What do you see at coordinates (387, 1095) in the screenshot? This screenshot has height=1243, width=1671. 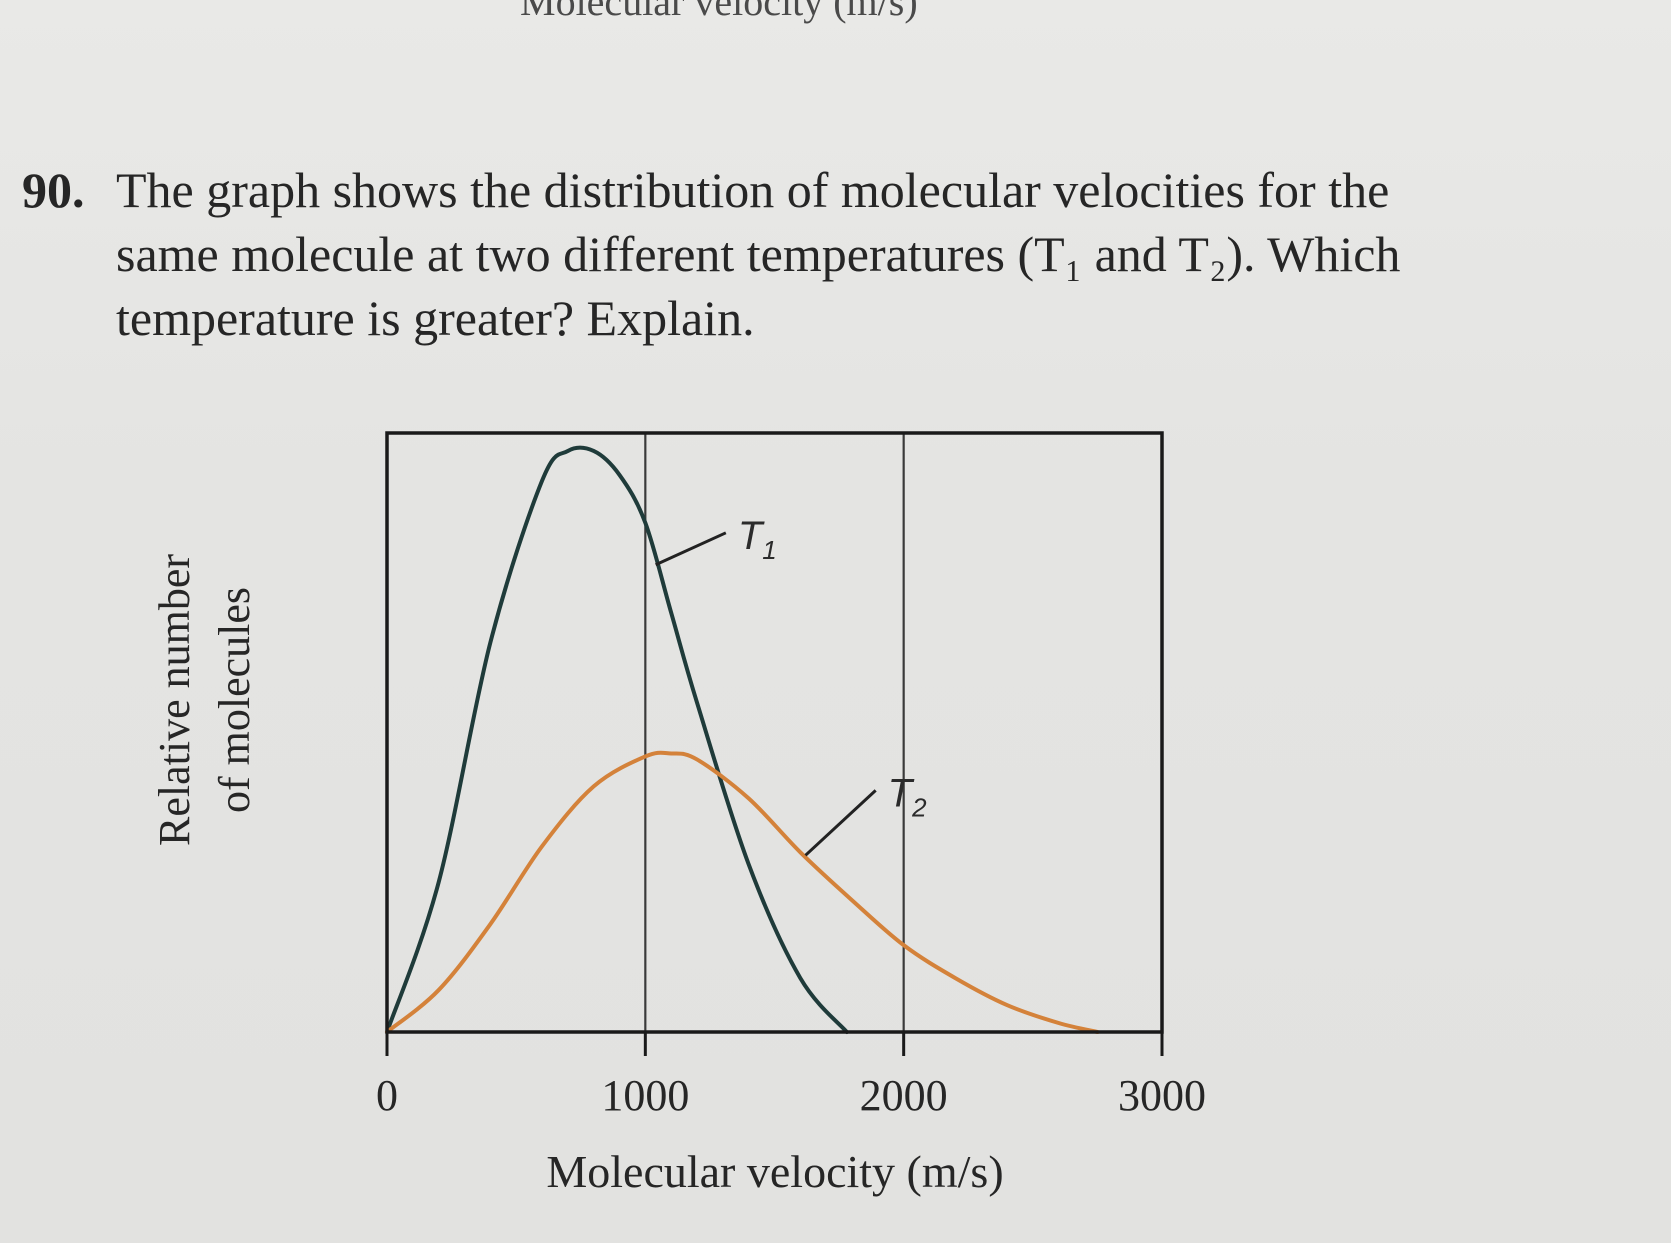 I see `x-tick-label-0: 0` at bounding box center [387, 1095].